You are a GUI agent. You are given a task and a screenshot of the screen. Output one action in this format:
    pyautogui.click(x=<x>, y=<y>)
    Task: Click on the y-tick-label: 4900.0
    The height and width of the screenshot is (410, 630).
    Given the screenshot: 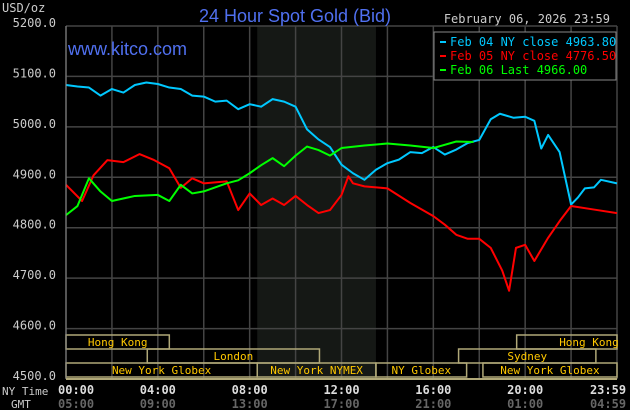 What is the action you would take?
    pyautogui.click(x=34, y=174)
    